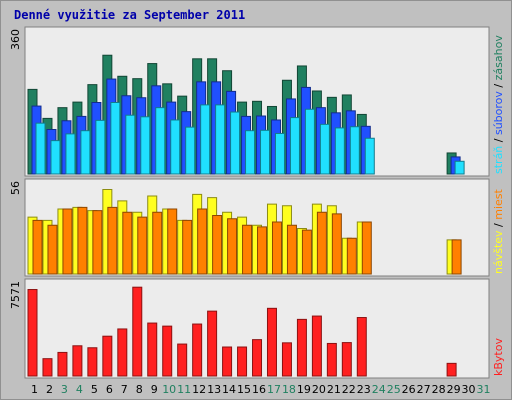  I want to click on legend-item-zásahov: zásahov, so click(498, 58).